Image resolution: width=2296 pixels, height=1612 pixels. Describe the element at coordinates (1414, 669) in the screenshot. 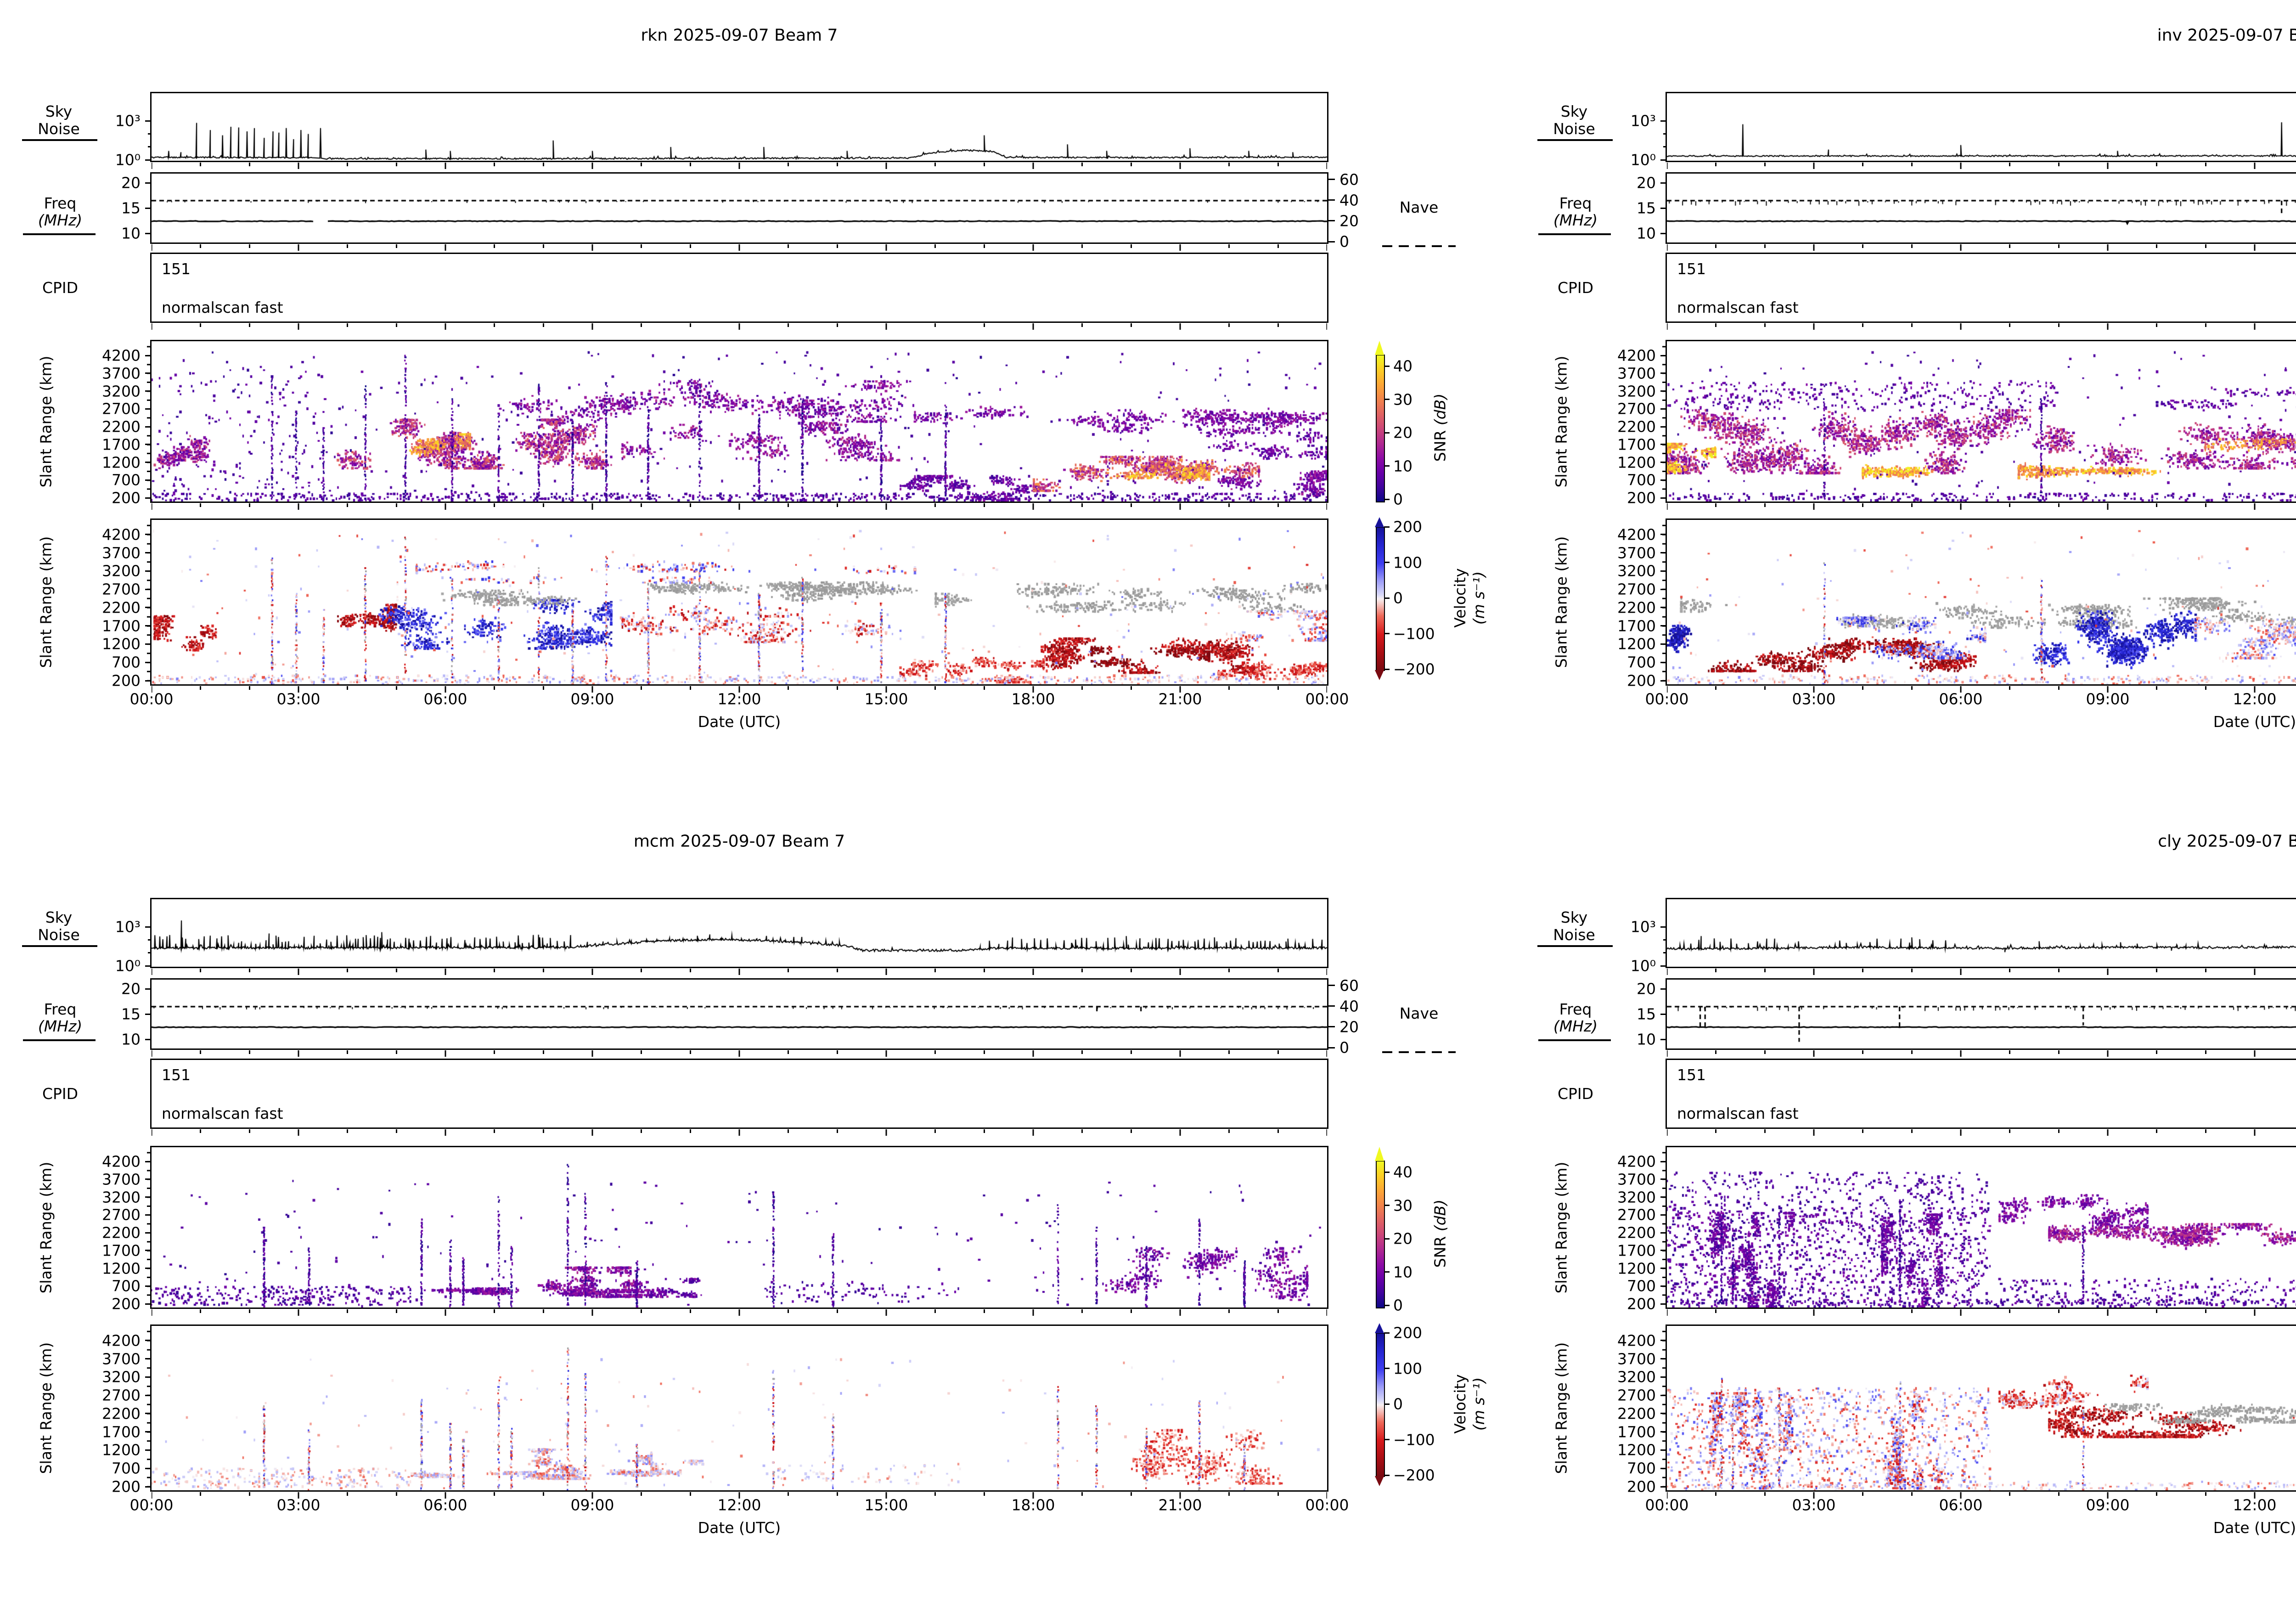

I see `colorbar-tick-label: −200` at that location.